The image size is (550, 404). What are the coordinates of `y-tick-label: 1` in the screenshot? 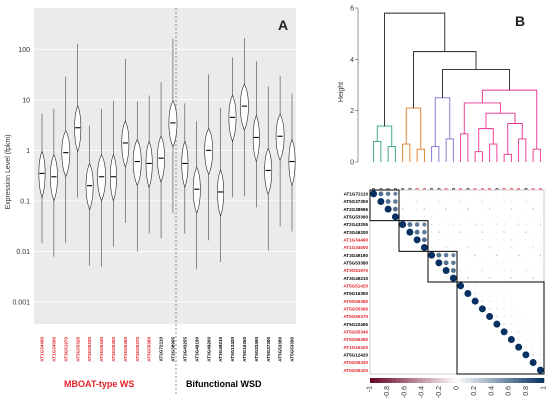 It's located at (28, 151).